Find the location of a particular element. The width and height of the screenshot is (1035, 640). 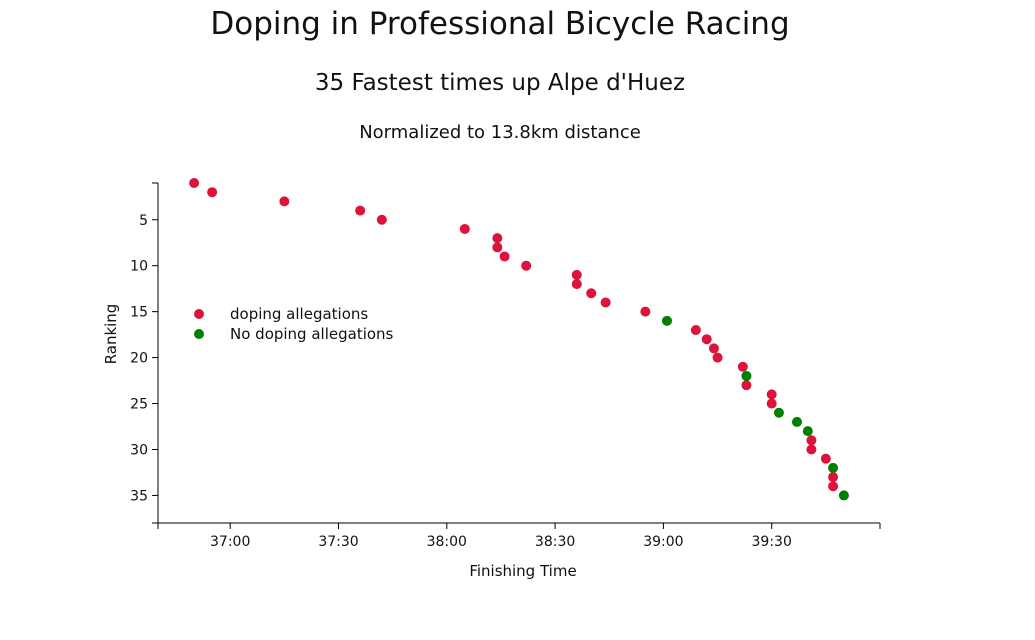

x-tick-label: 38:00 is located at coordinates (447, 542).